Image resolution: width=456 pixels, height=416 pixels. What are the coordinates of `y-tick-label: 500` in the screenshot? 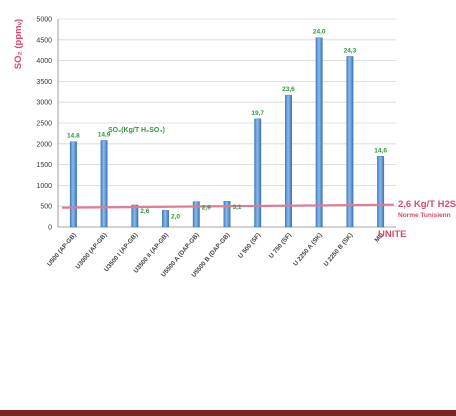 It's located at (46, 207).